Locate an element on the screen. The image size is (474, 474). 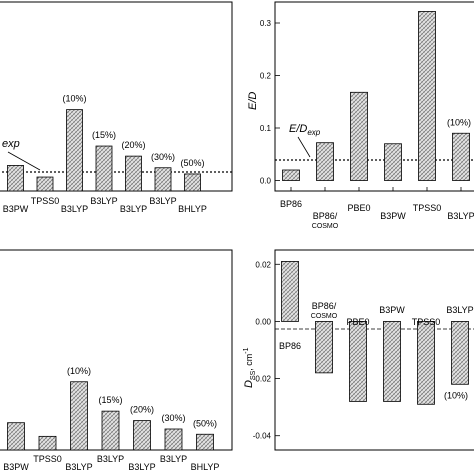
bottom-right-category-label: BP86 is located at coordinates (290, 346).